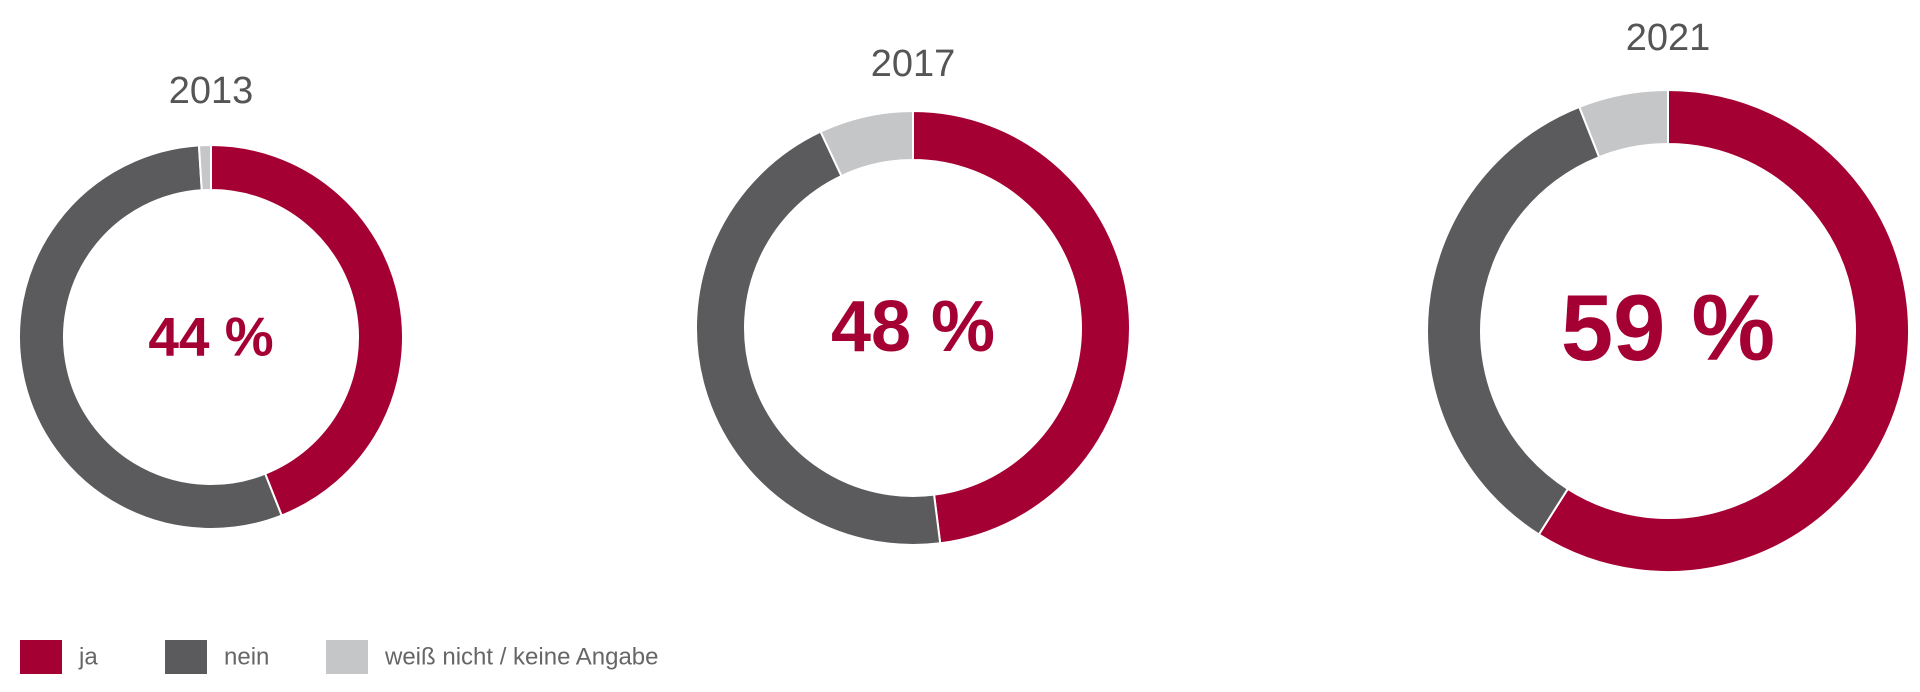 The image size is (1920, 692). What do you see at coordinates (246, 656) in the screenshot?
I see `legend-label: nein` at bounding box center [246, 656].